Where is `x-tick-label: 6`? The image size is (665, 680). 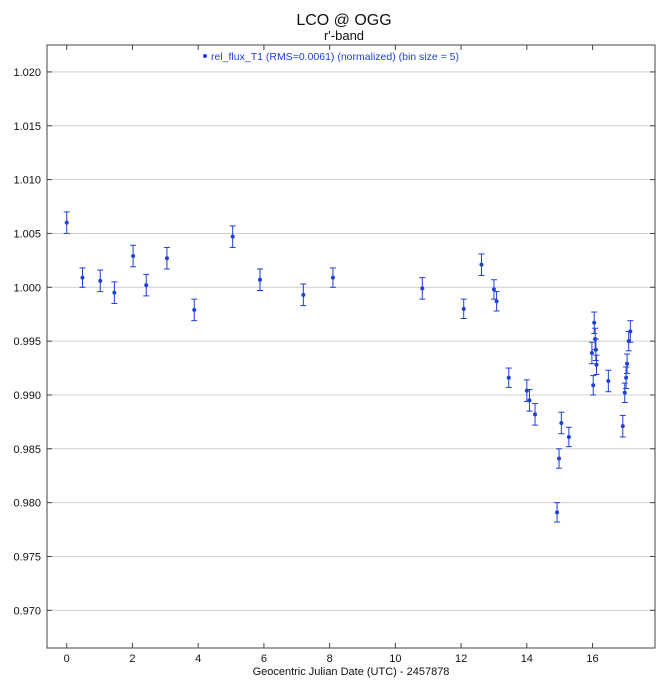 x-tick-label: 6 is located at coordinates (264, 659).